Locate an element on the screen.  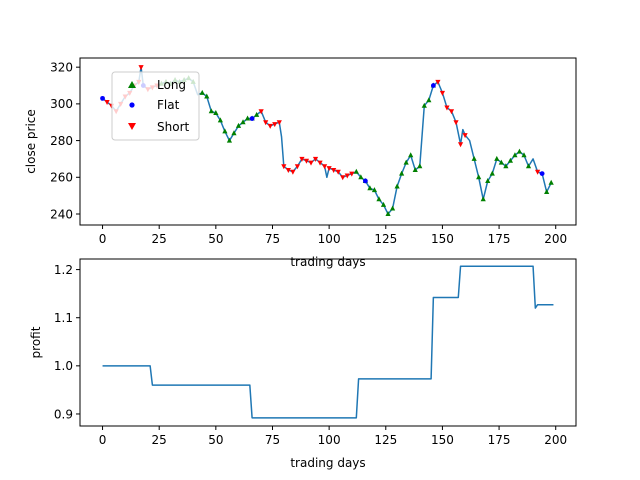
y-tick-label: 1.2 is located at coordinates (63, 270).